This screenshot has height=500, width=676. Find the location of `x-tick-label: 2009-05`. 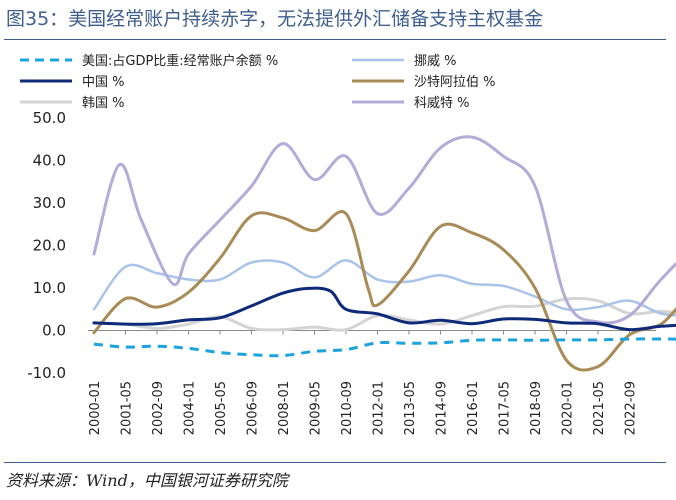

x-tick-label: 2009-05 is located at coordinates (316, 408).